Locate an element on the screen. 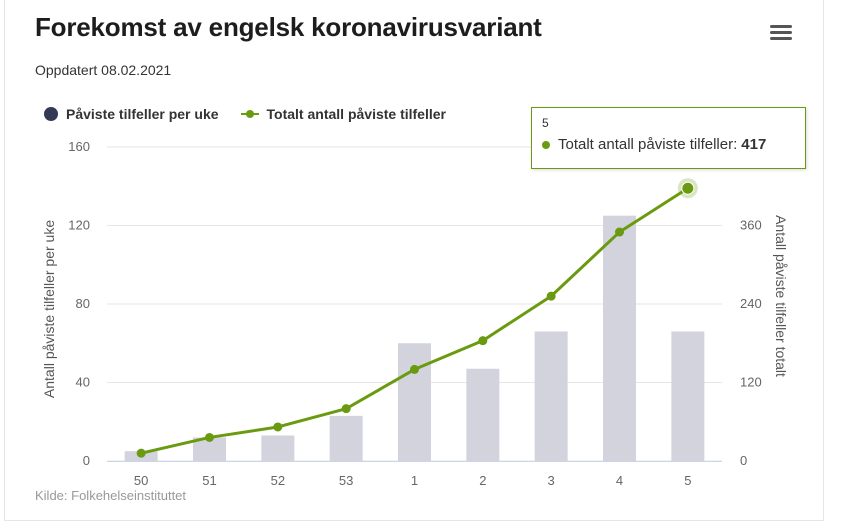 The image size is (847, 529). tooltip-value: 417 is located at coordinates (754, 144).